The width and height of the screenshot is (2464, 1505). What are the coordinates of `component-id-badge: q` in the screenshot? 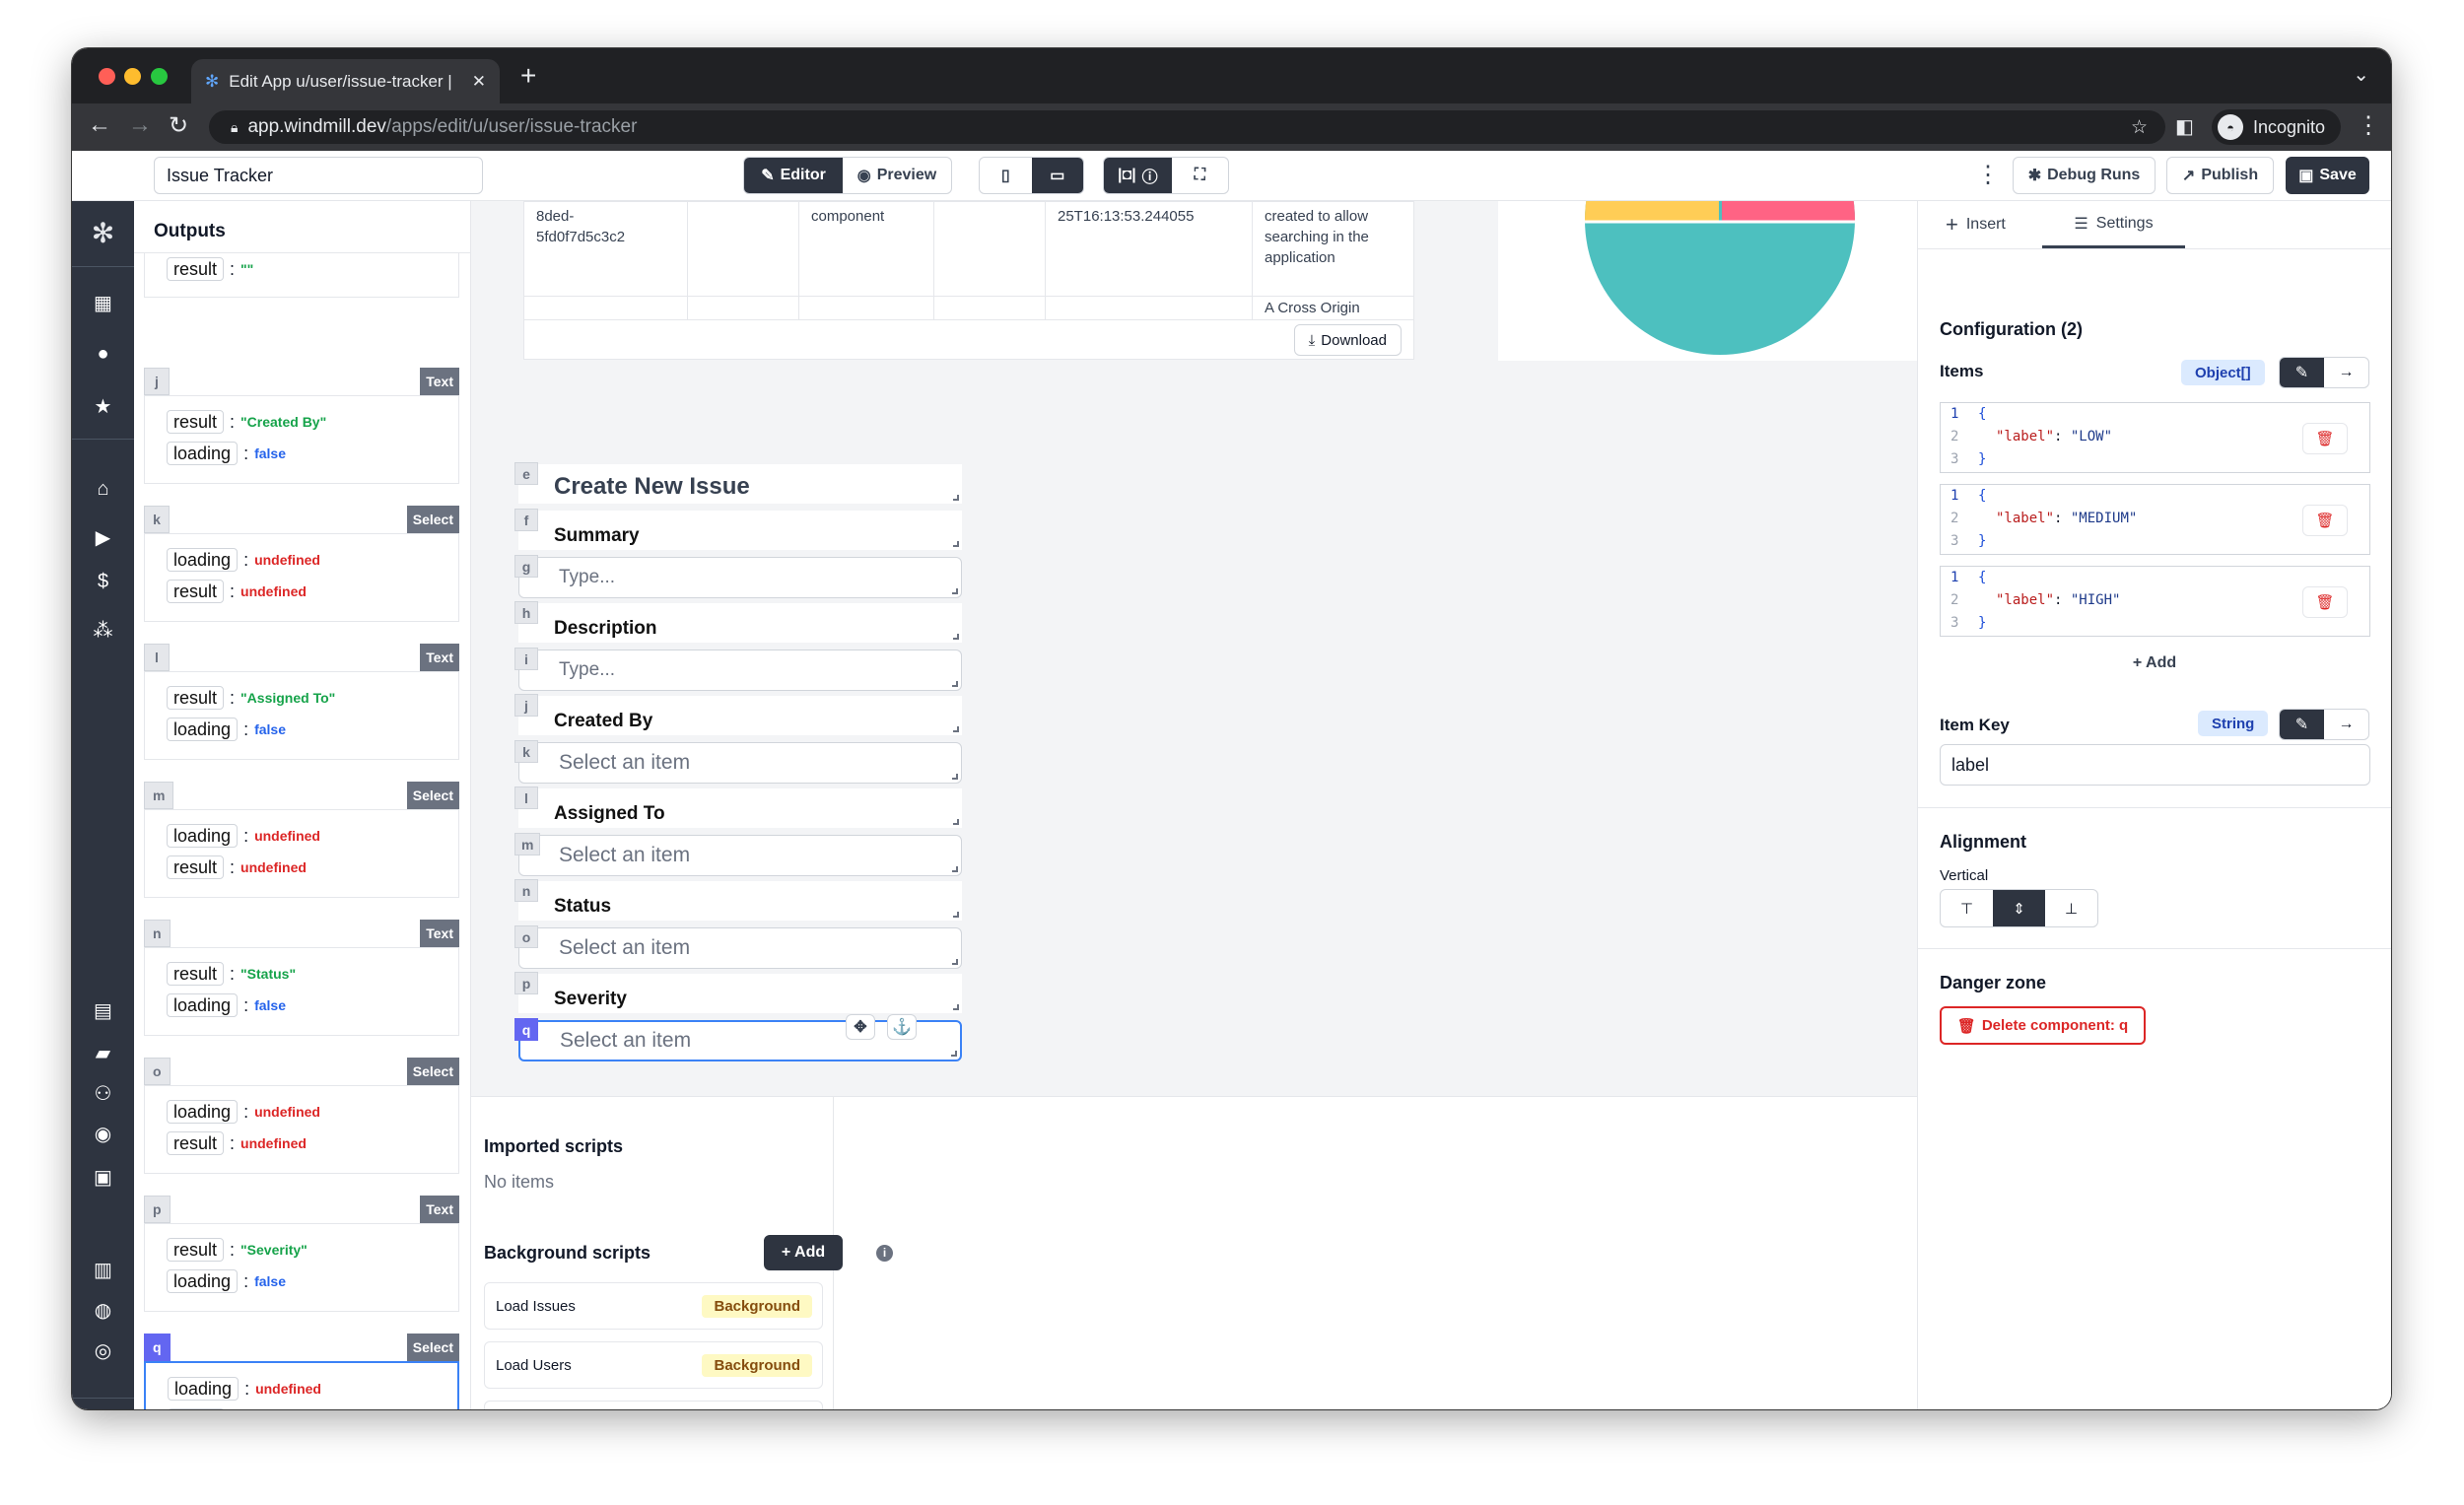 It's located at (157, 1347).